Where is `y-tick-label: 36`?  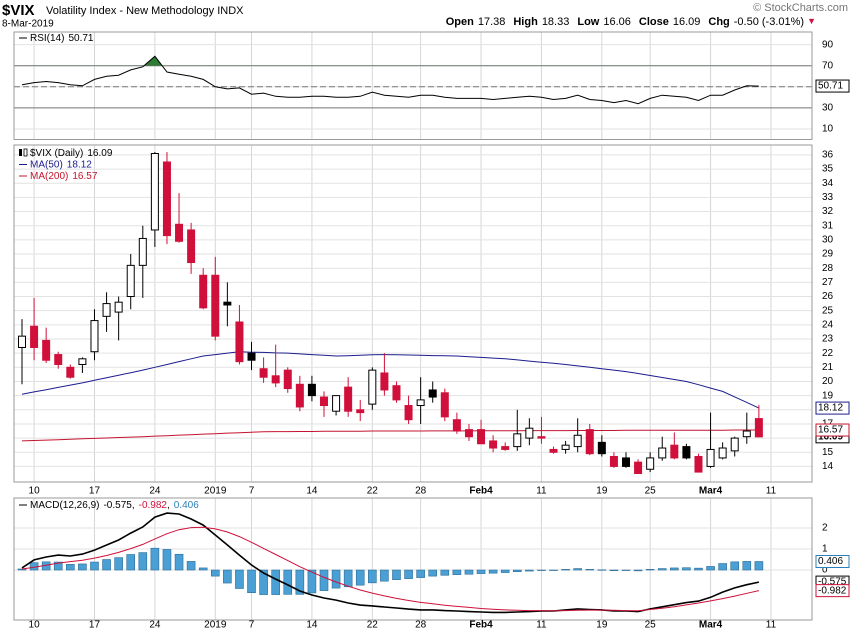
y-tick-label: 36 is located at coordinates (828, 155).